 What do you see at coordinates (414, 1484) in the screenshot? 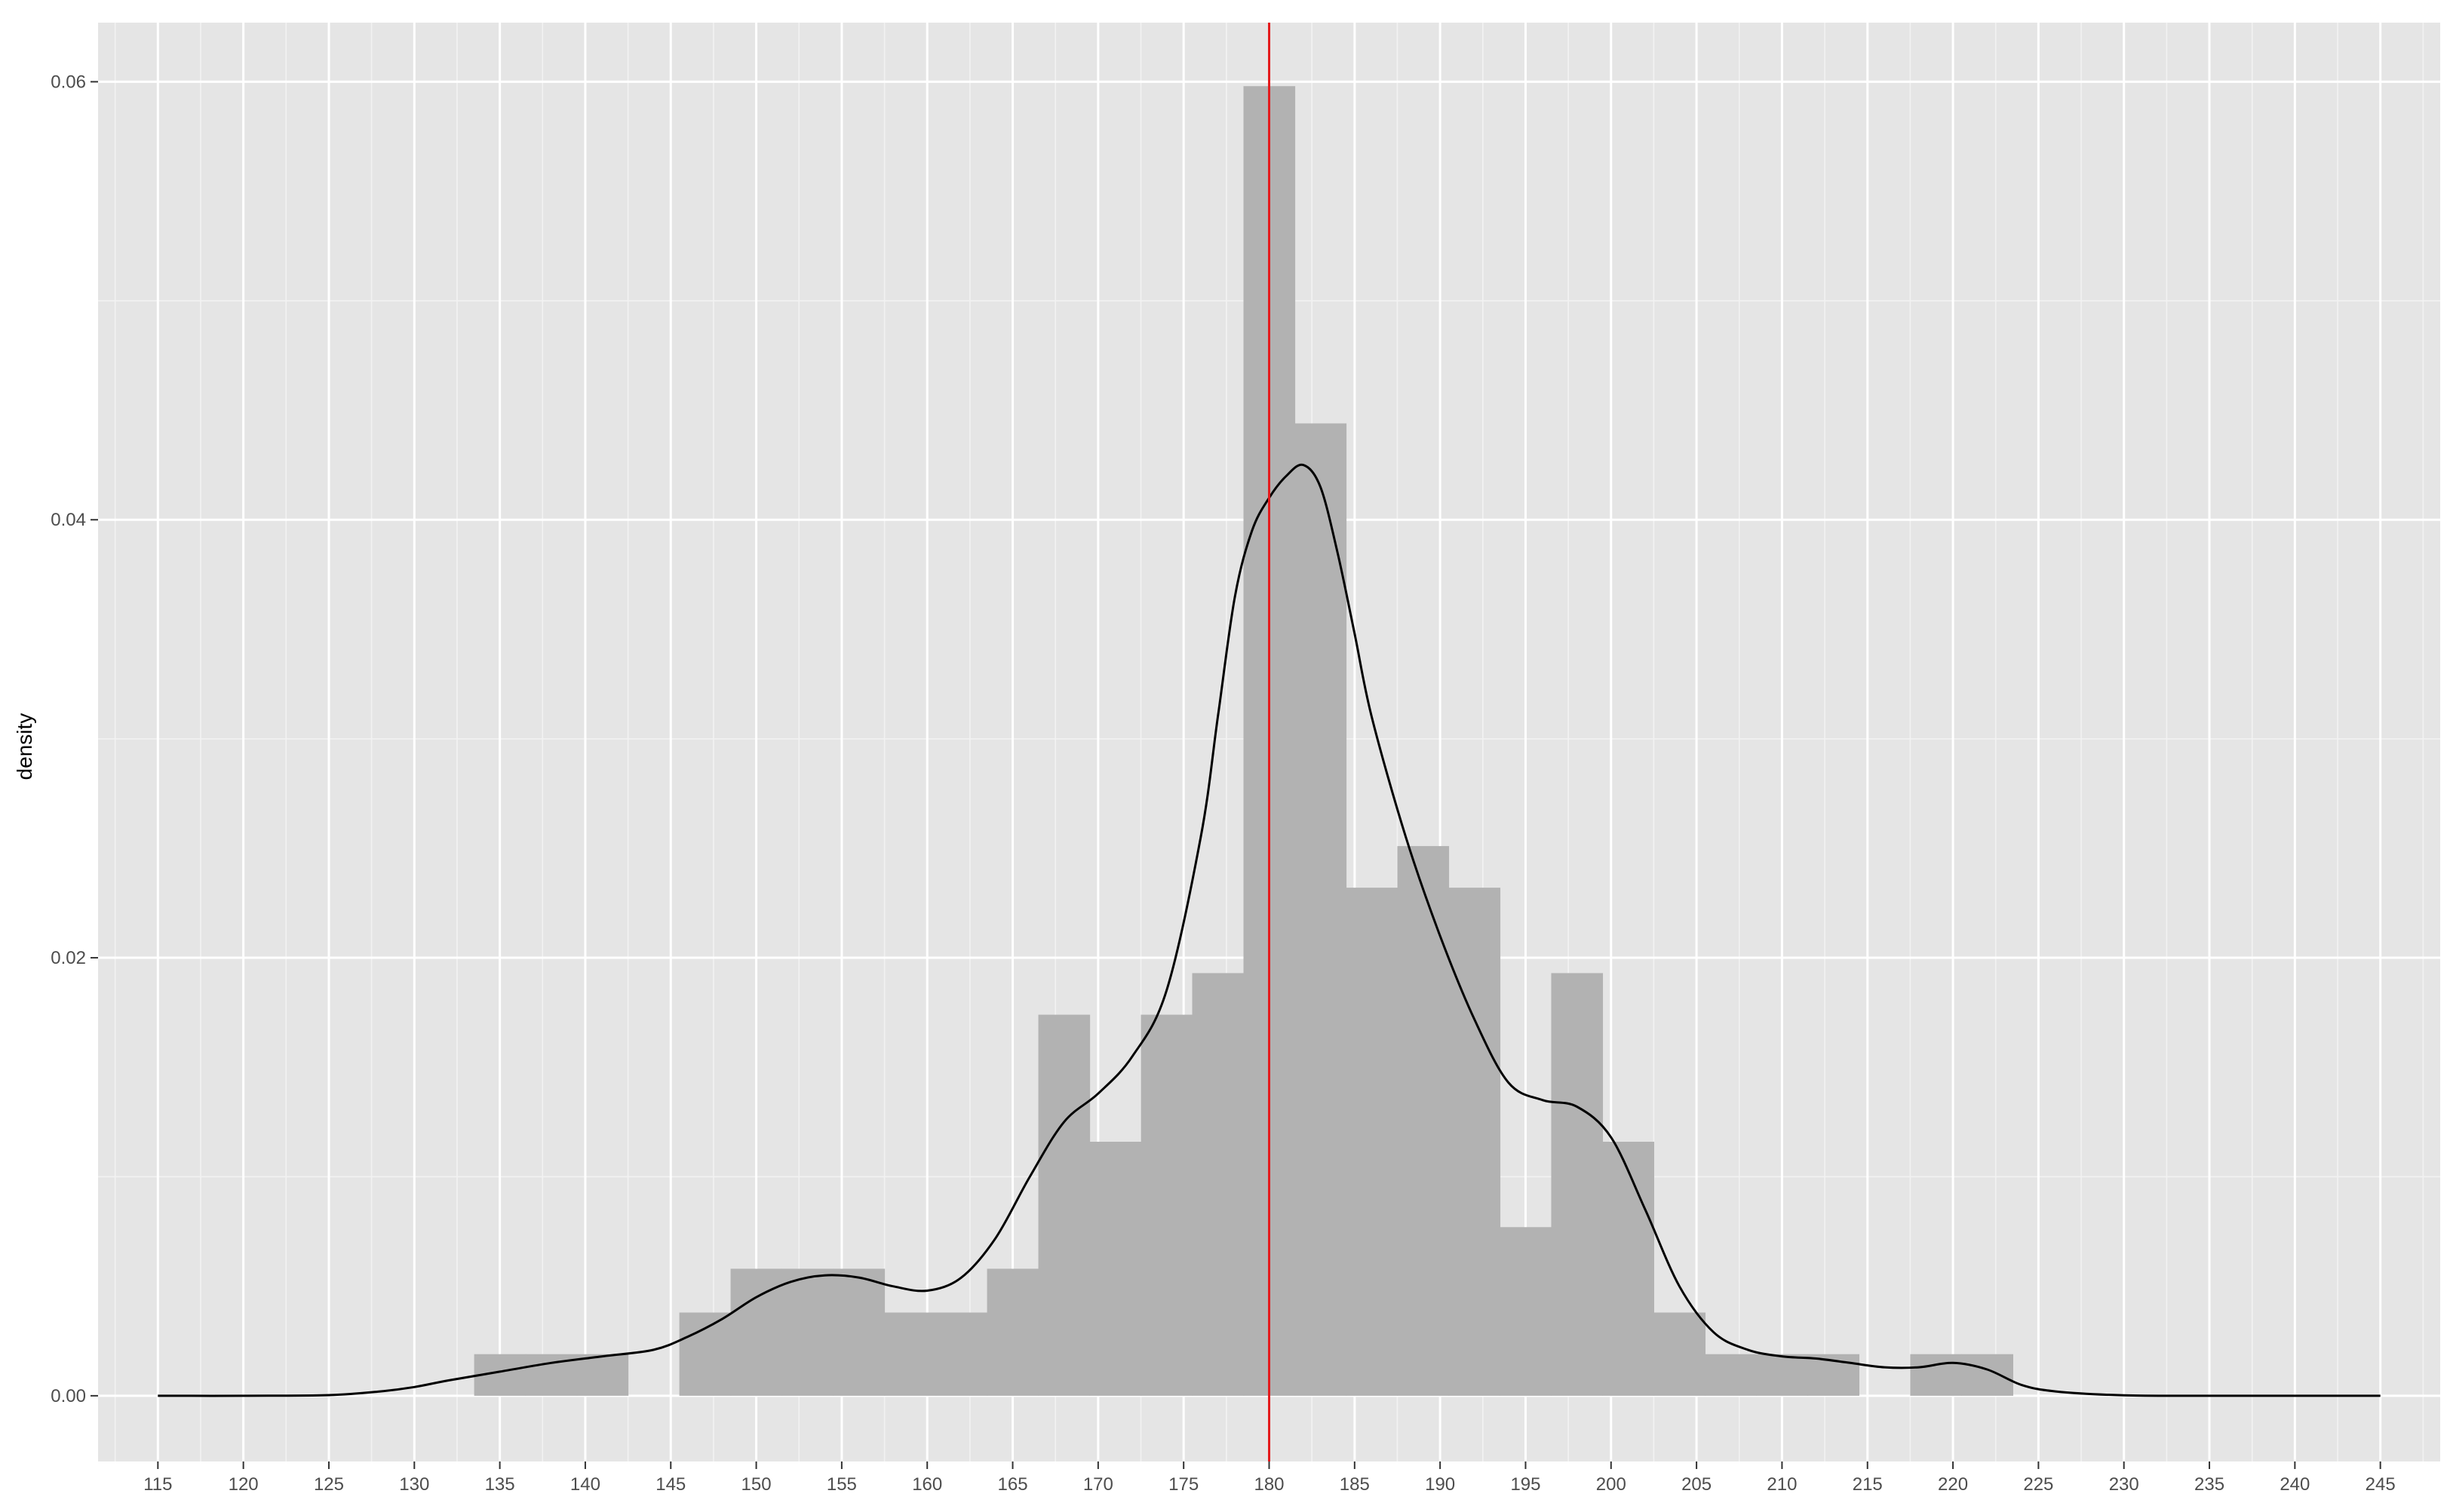
I see `x-tick-label: 130` at bounding box center [414, 1484].